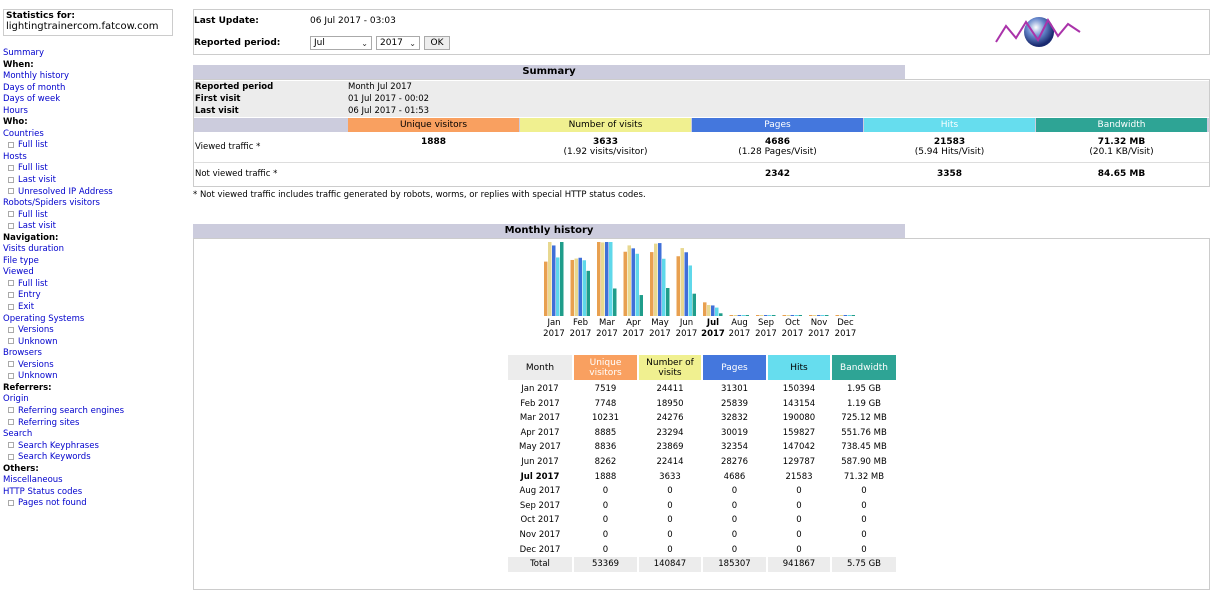  I want to click on summary-row: Reported period Month Jul 2017, so click(701, 87).